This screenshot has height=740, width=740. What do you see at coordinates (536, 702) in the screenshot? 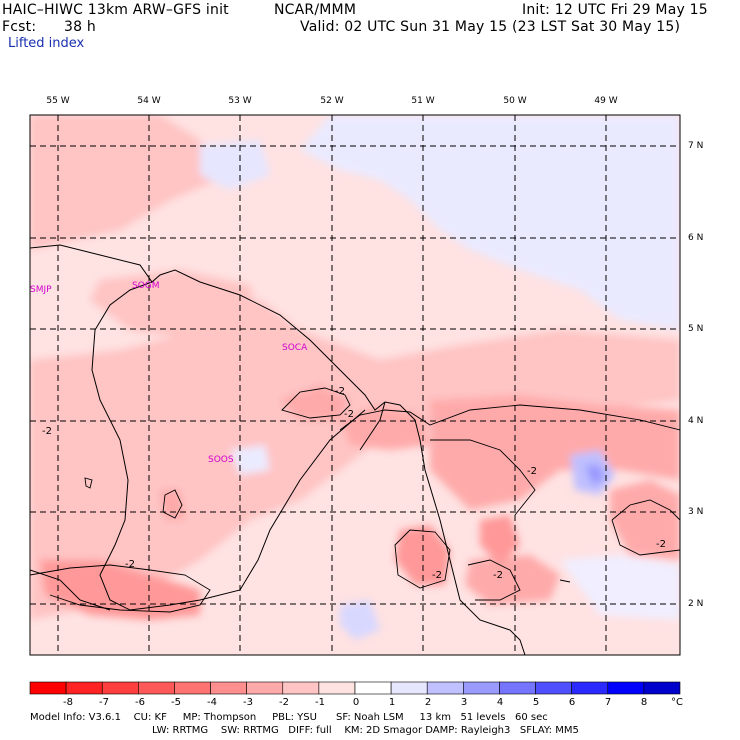
I see `legend-label: 5` at bounding box center [536, 702].